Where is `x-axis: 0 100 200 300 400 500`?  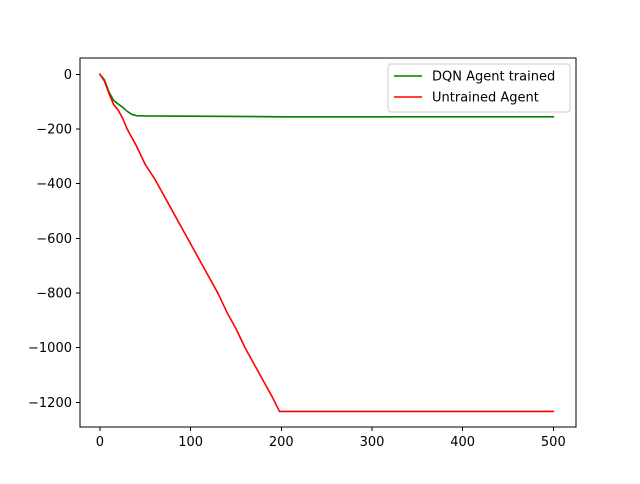
x-axis: 0 100 200 300 400 500 is located at coordinates (331, 438).